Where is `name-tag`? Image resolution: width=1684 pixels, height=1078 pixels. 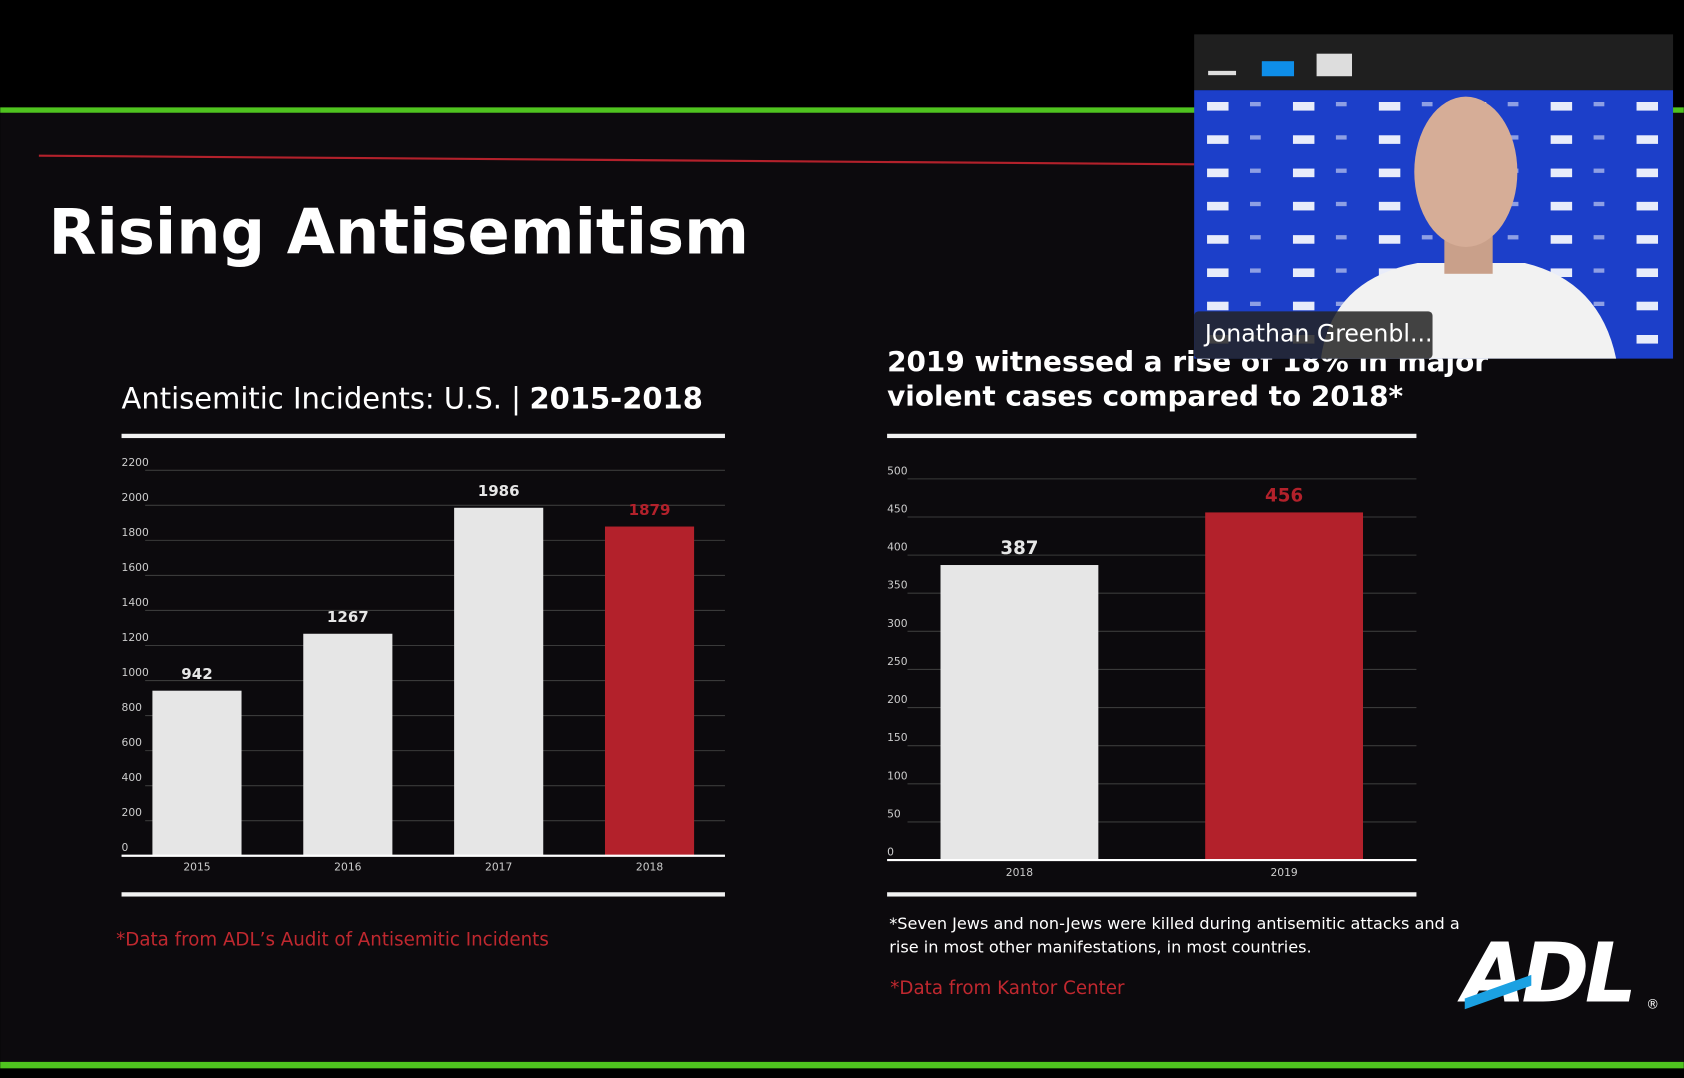
name-tag is located at coordinates (1313, 335).